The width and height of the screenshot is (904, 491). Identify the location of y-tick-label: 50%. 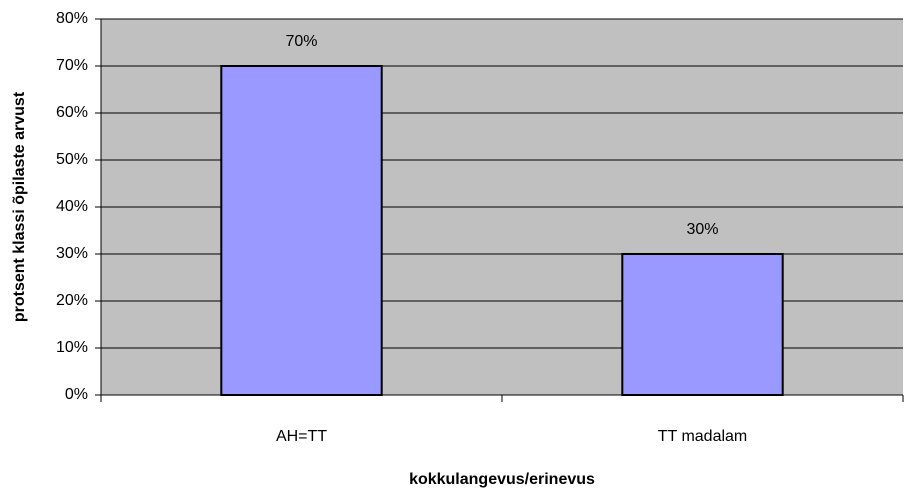
(72, 159).